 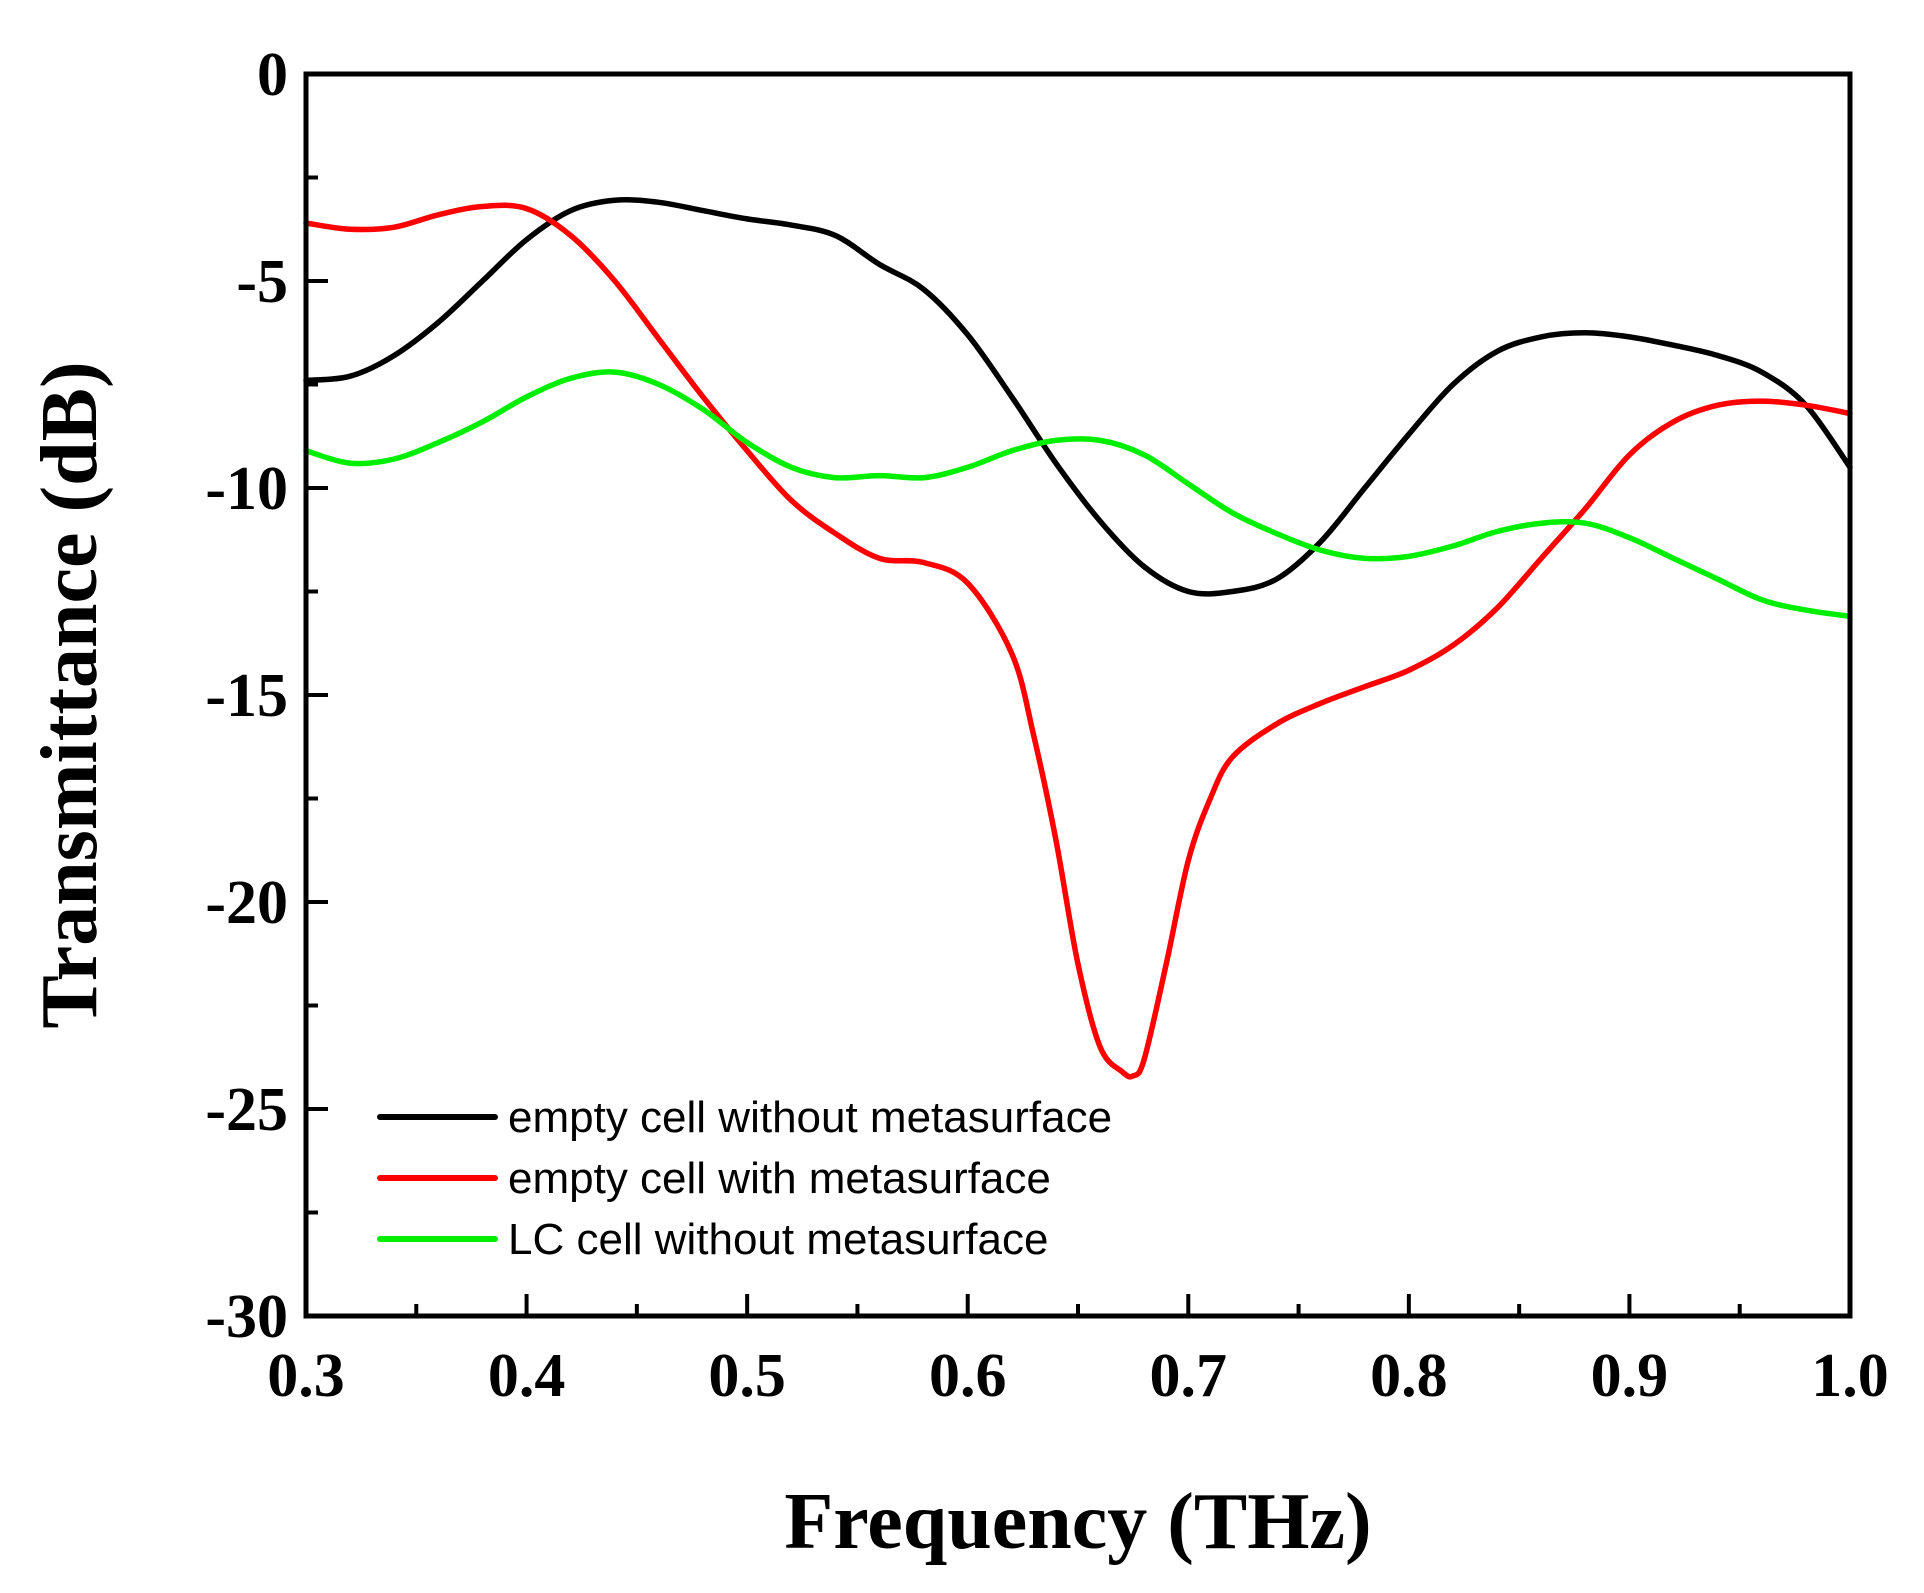 What do you see at coordinates (306, 1376) in the screenshot?
I see `x-tick-label-0: 0.3` at bounding box center [306, 1376].